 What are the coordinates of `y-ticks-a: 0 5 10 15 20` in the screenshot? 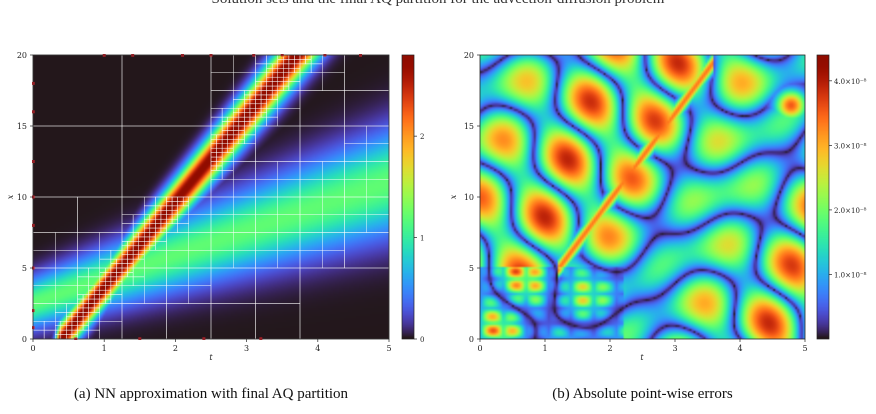 It's located at (25, 197).